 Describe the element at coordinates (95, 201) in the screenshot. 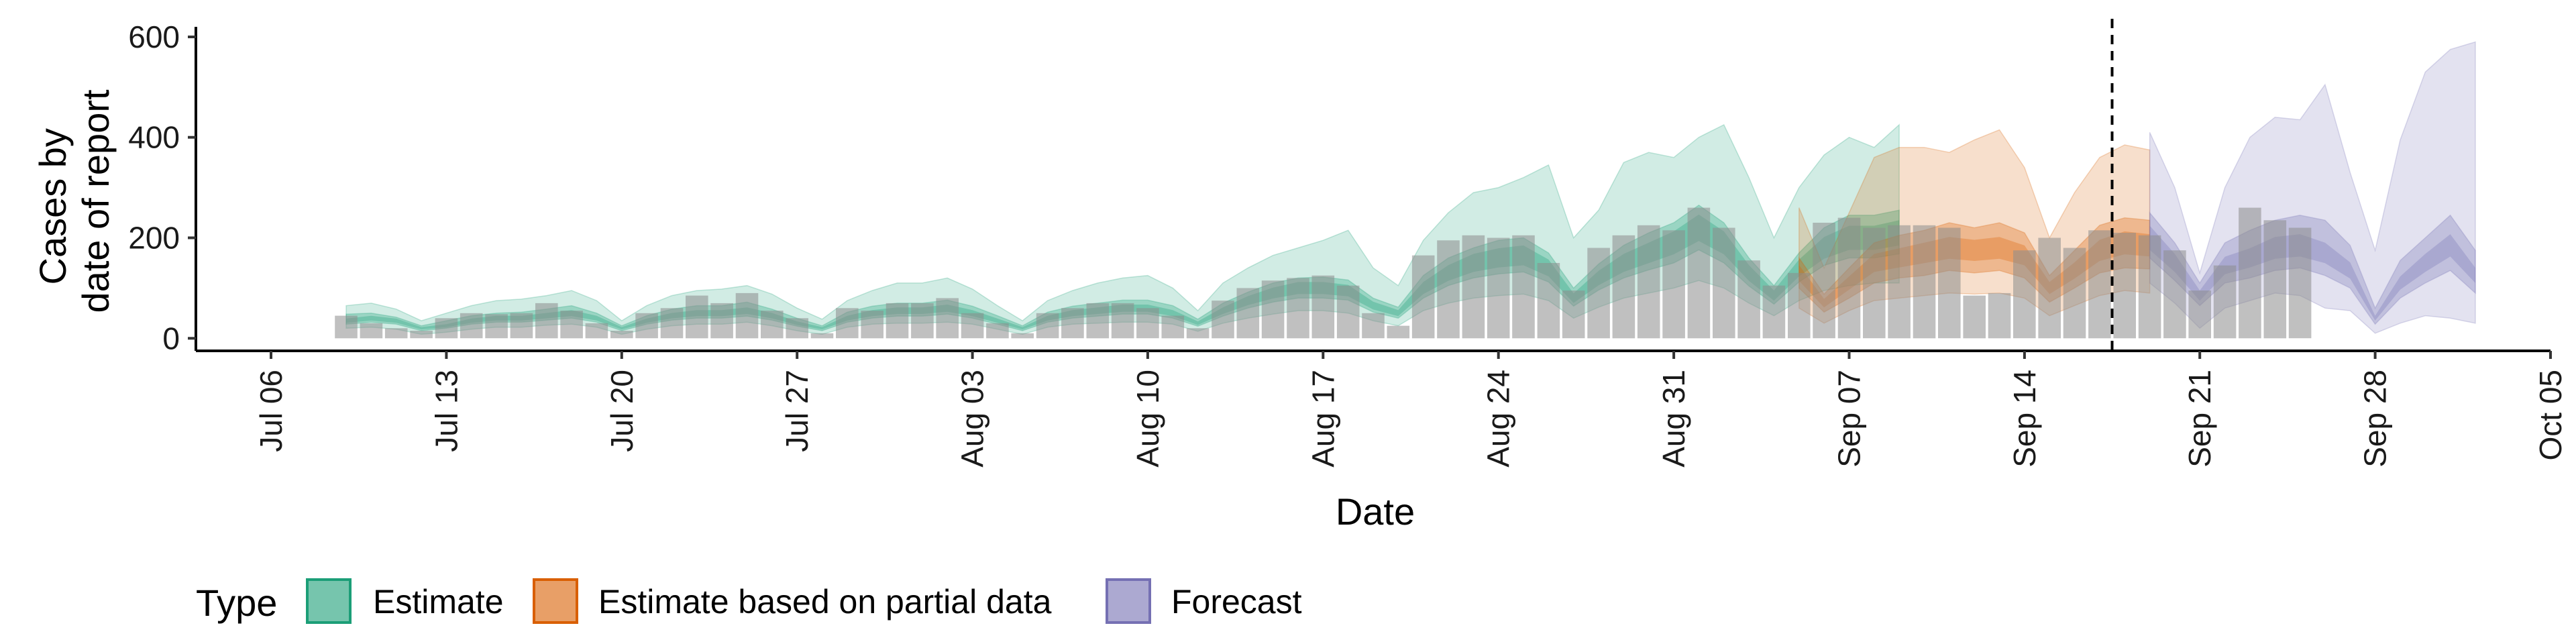

I see `y-axis-title-line-2: date of report` at that location.